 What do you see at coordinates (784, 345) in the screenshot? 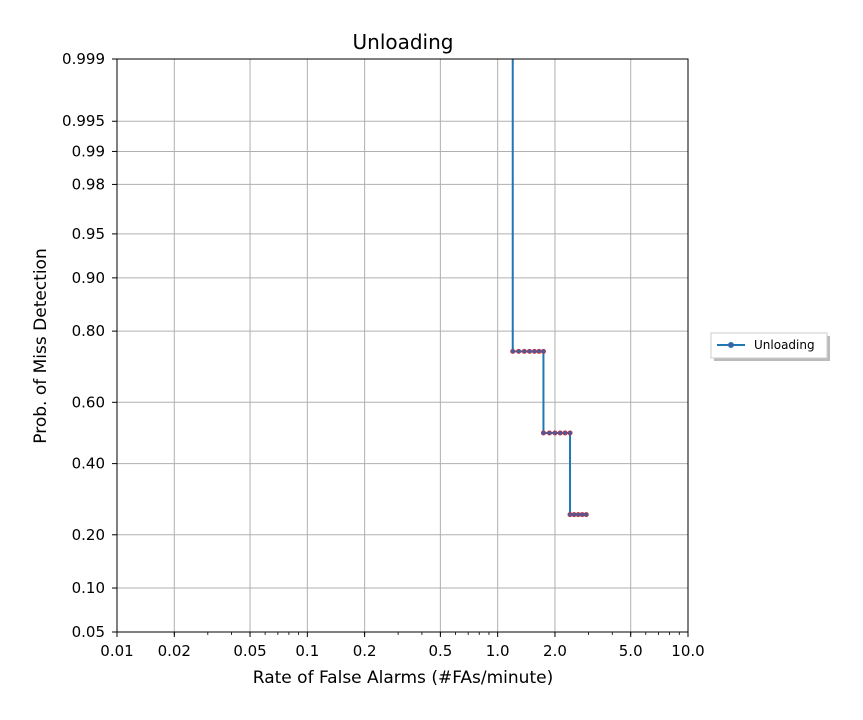
I see `legend-label: Unloading` at bounding box center [784, 345].